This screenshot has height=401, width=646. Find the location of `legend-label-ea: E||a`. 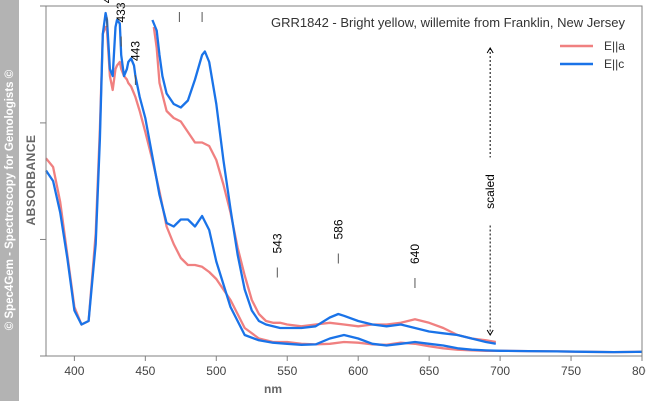

legend-label-ea: E||a is located at coordinates (614, 46).